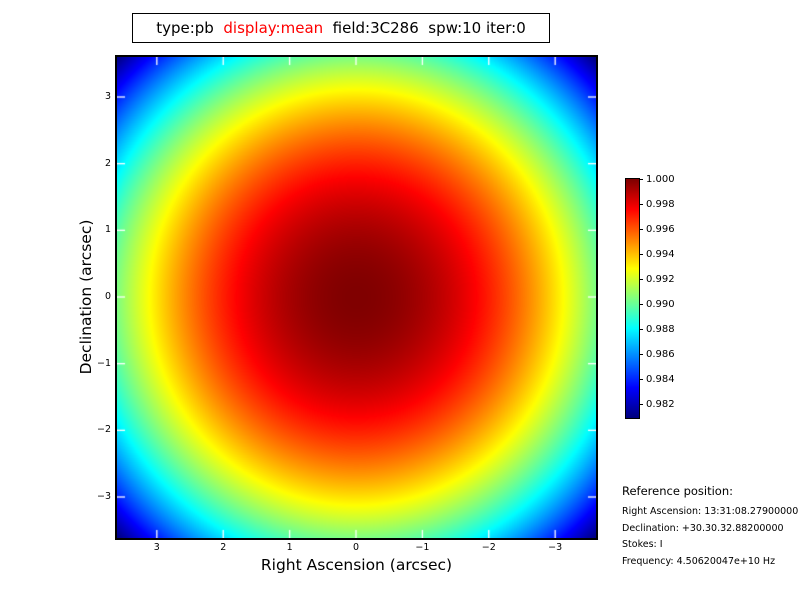 The height and width of the screenshot is (600, 800). I want to click on colorbar-tick-label: 0.986, so click(660, 354).